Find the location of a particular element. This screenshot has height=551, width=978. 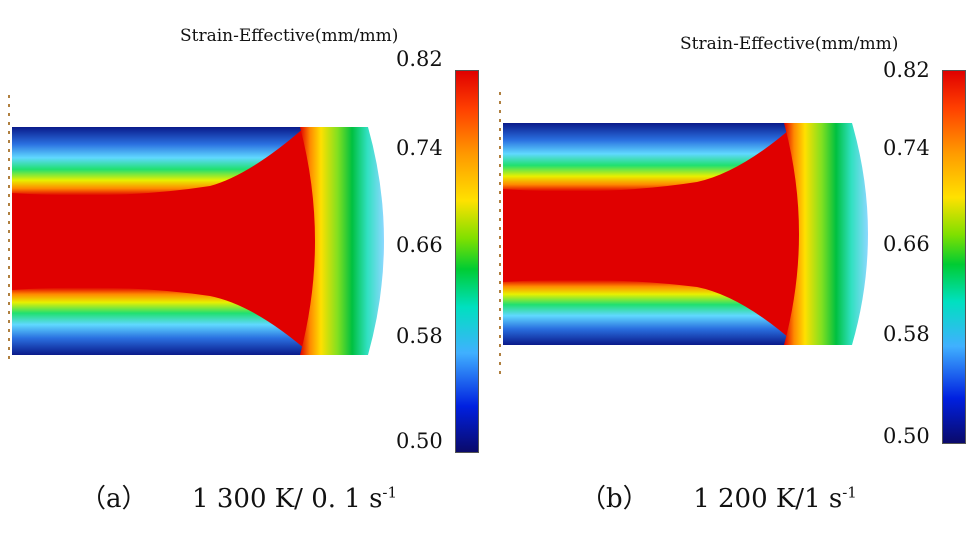

tick-a-3: 0.58 is located at coordinates (419, 336).